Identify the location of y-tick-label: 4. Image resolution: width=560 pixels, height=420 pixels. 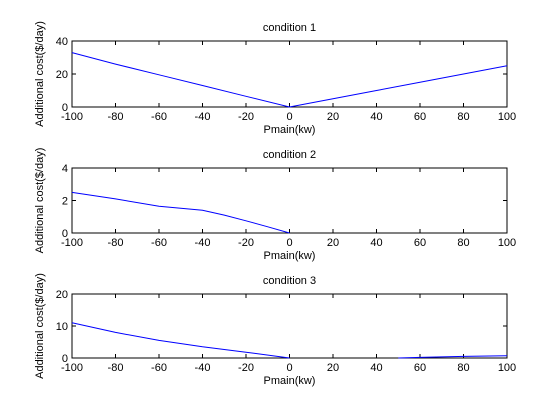
(65, 169).